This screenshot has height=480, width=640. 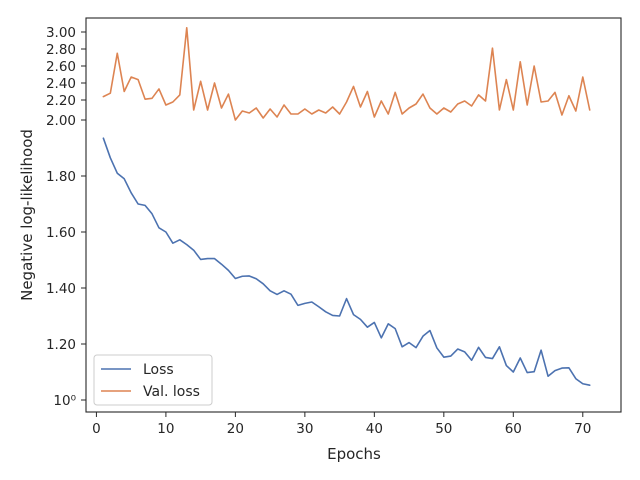 What do you see at coordinates (27, 215) in the screenshot?
I see `y-axis-label: Negative log-likelihood` at bounding box center [27, 215].